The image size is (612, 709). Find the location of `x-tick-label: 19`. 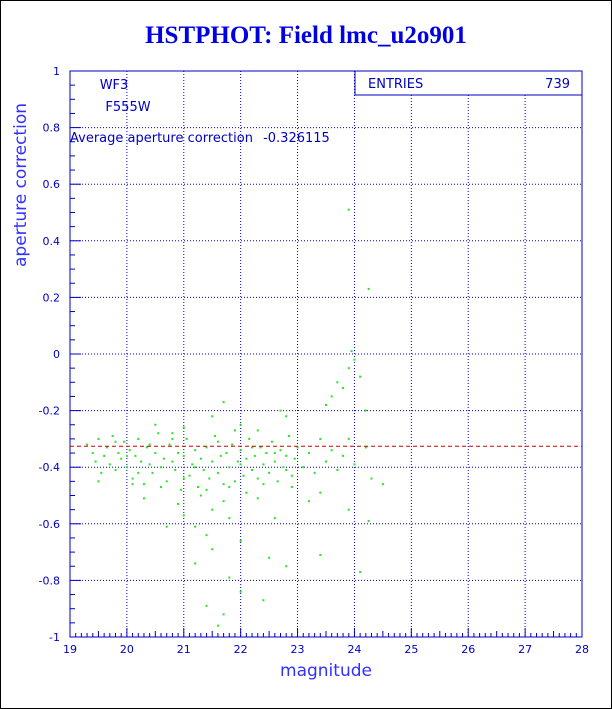

x-tick-label: 19 is located at coordinates (70, 649).